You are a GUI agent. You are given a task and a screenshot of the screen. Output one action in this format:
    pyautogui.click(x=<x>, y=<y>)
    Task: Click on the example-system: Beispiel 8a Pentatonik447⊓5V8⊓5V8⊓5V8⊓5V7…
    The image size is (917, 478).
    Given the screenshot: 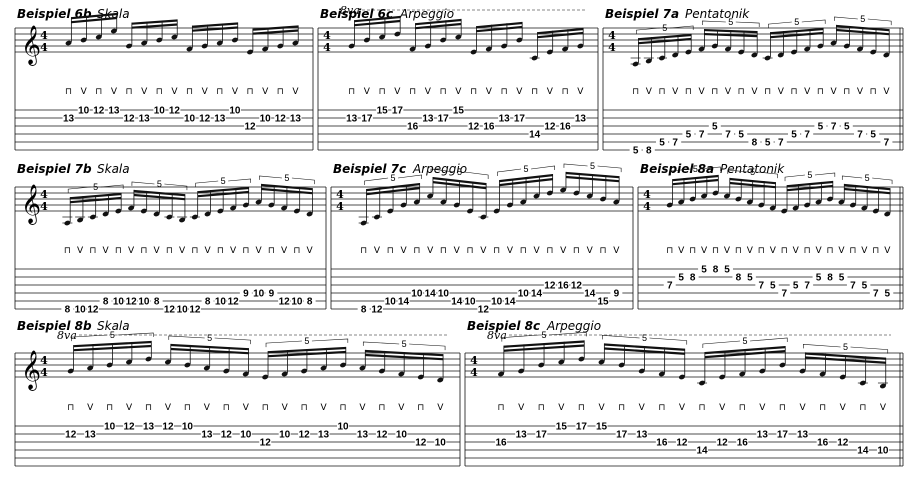 What is the action you would take?
    pyautogui.click(x=770, y=236)
    